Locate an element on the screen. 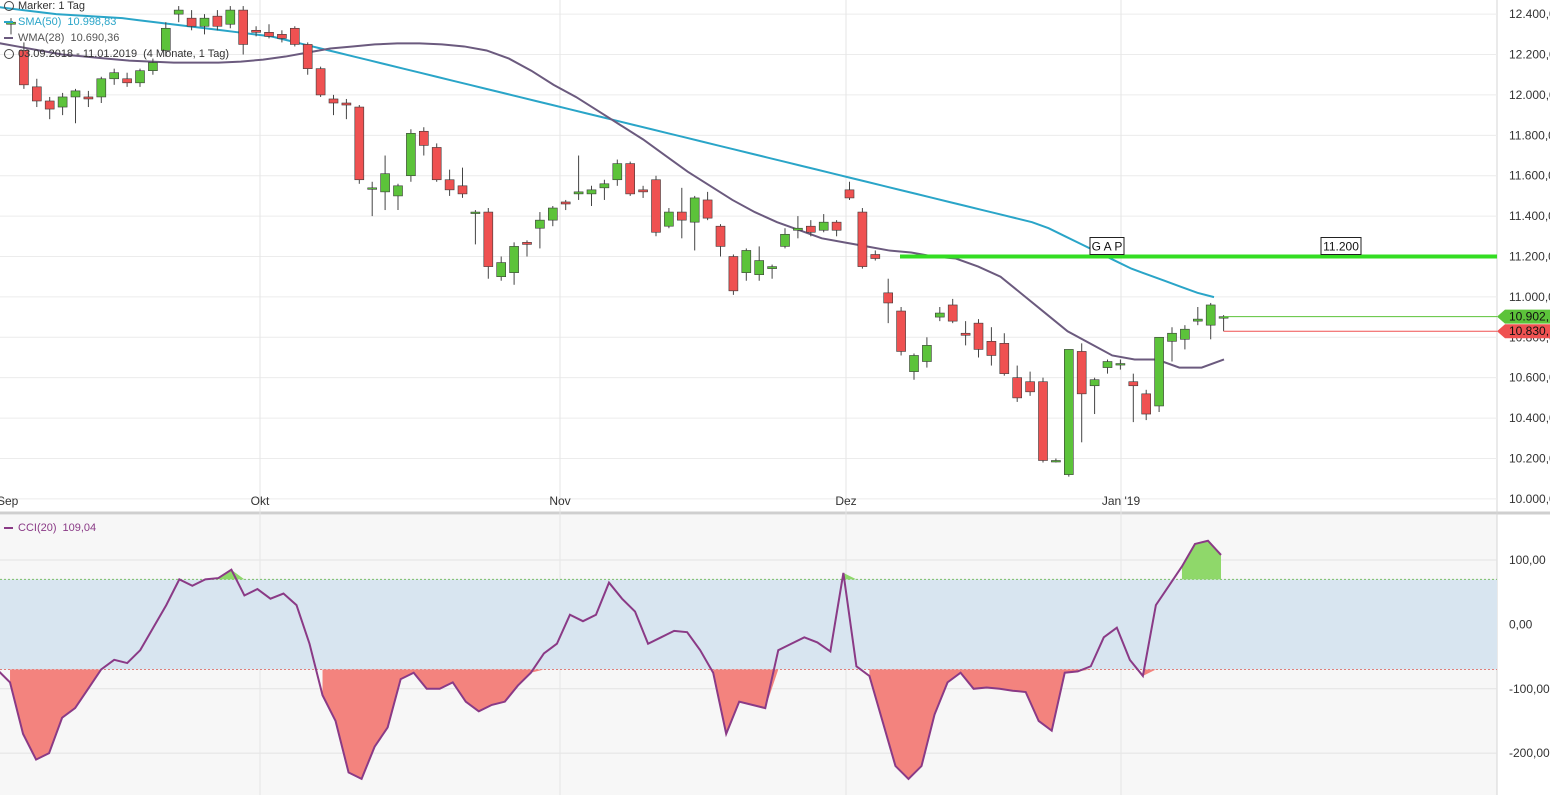  y-tick-label: 11.200,00 is located at coordinates (1529, 257).